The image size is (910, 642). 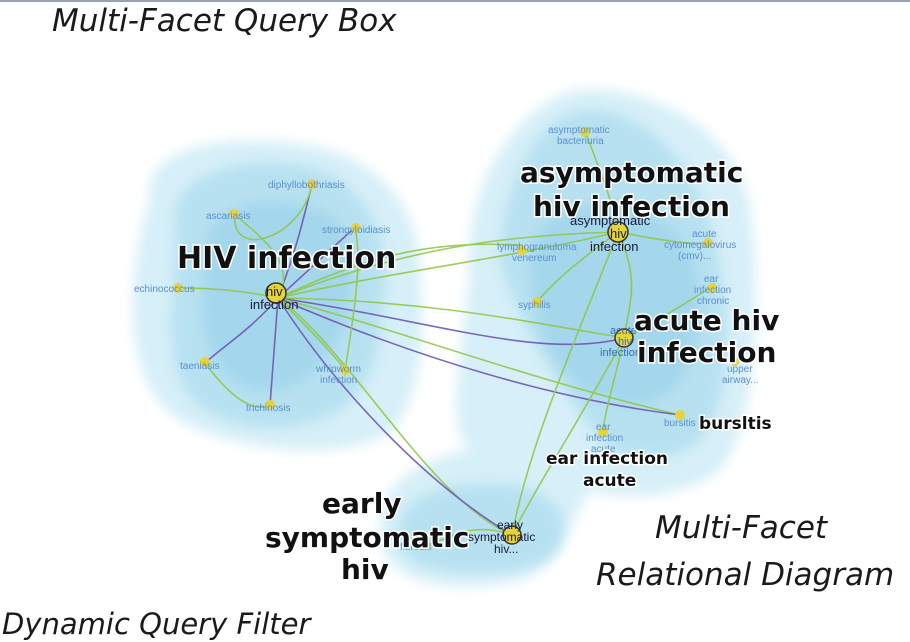 I want to click on center-early-1: early, so click(x=510, y=525).